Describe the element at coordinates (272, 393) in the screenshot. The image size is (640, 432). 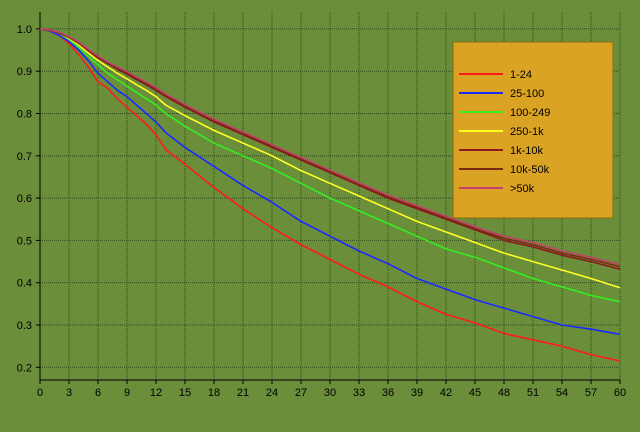
I see `x-tick-label: 24` at that location.